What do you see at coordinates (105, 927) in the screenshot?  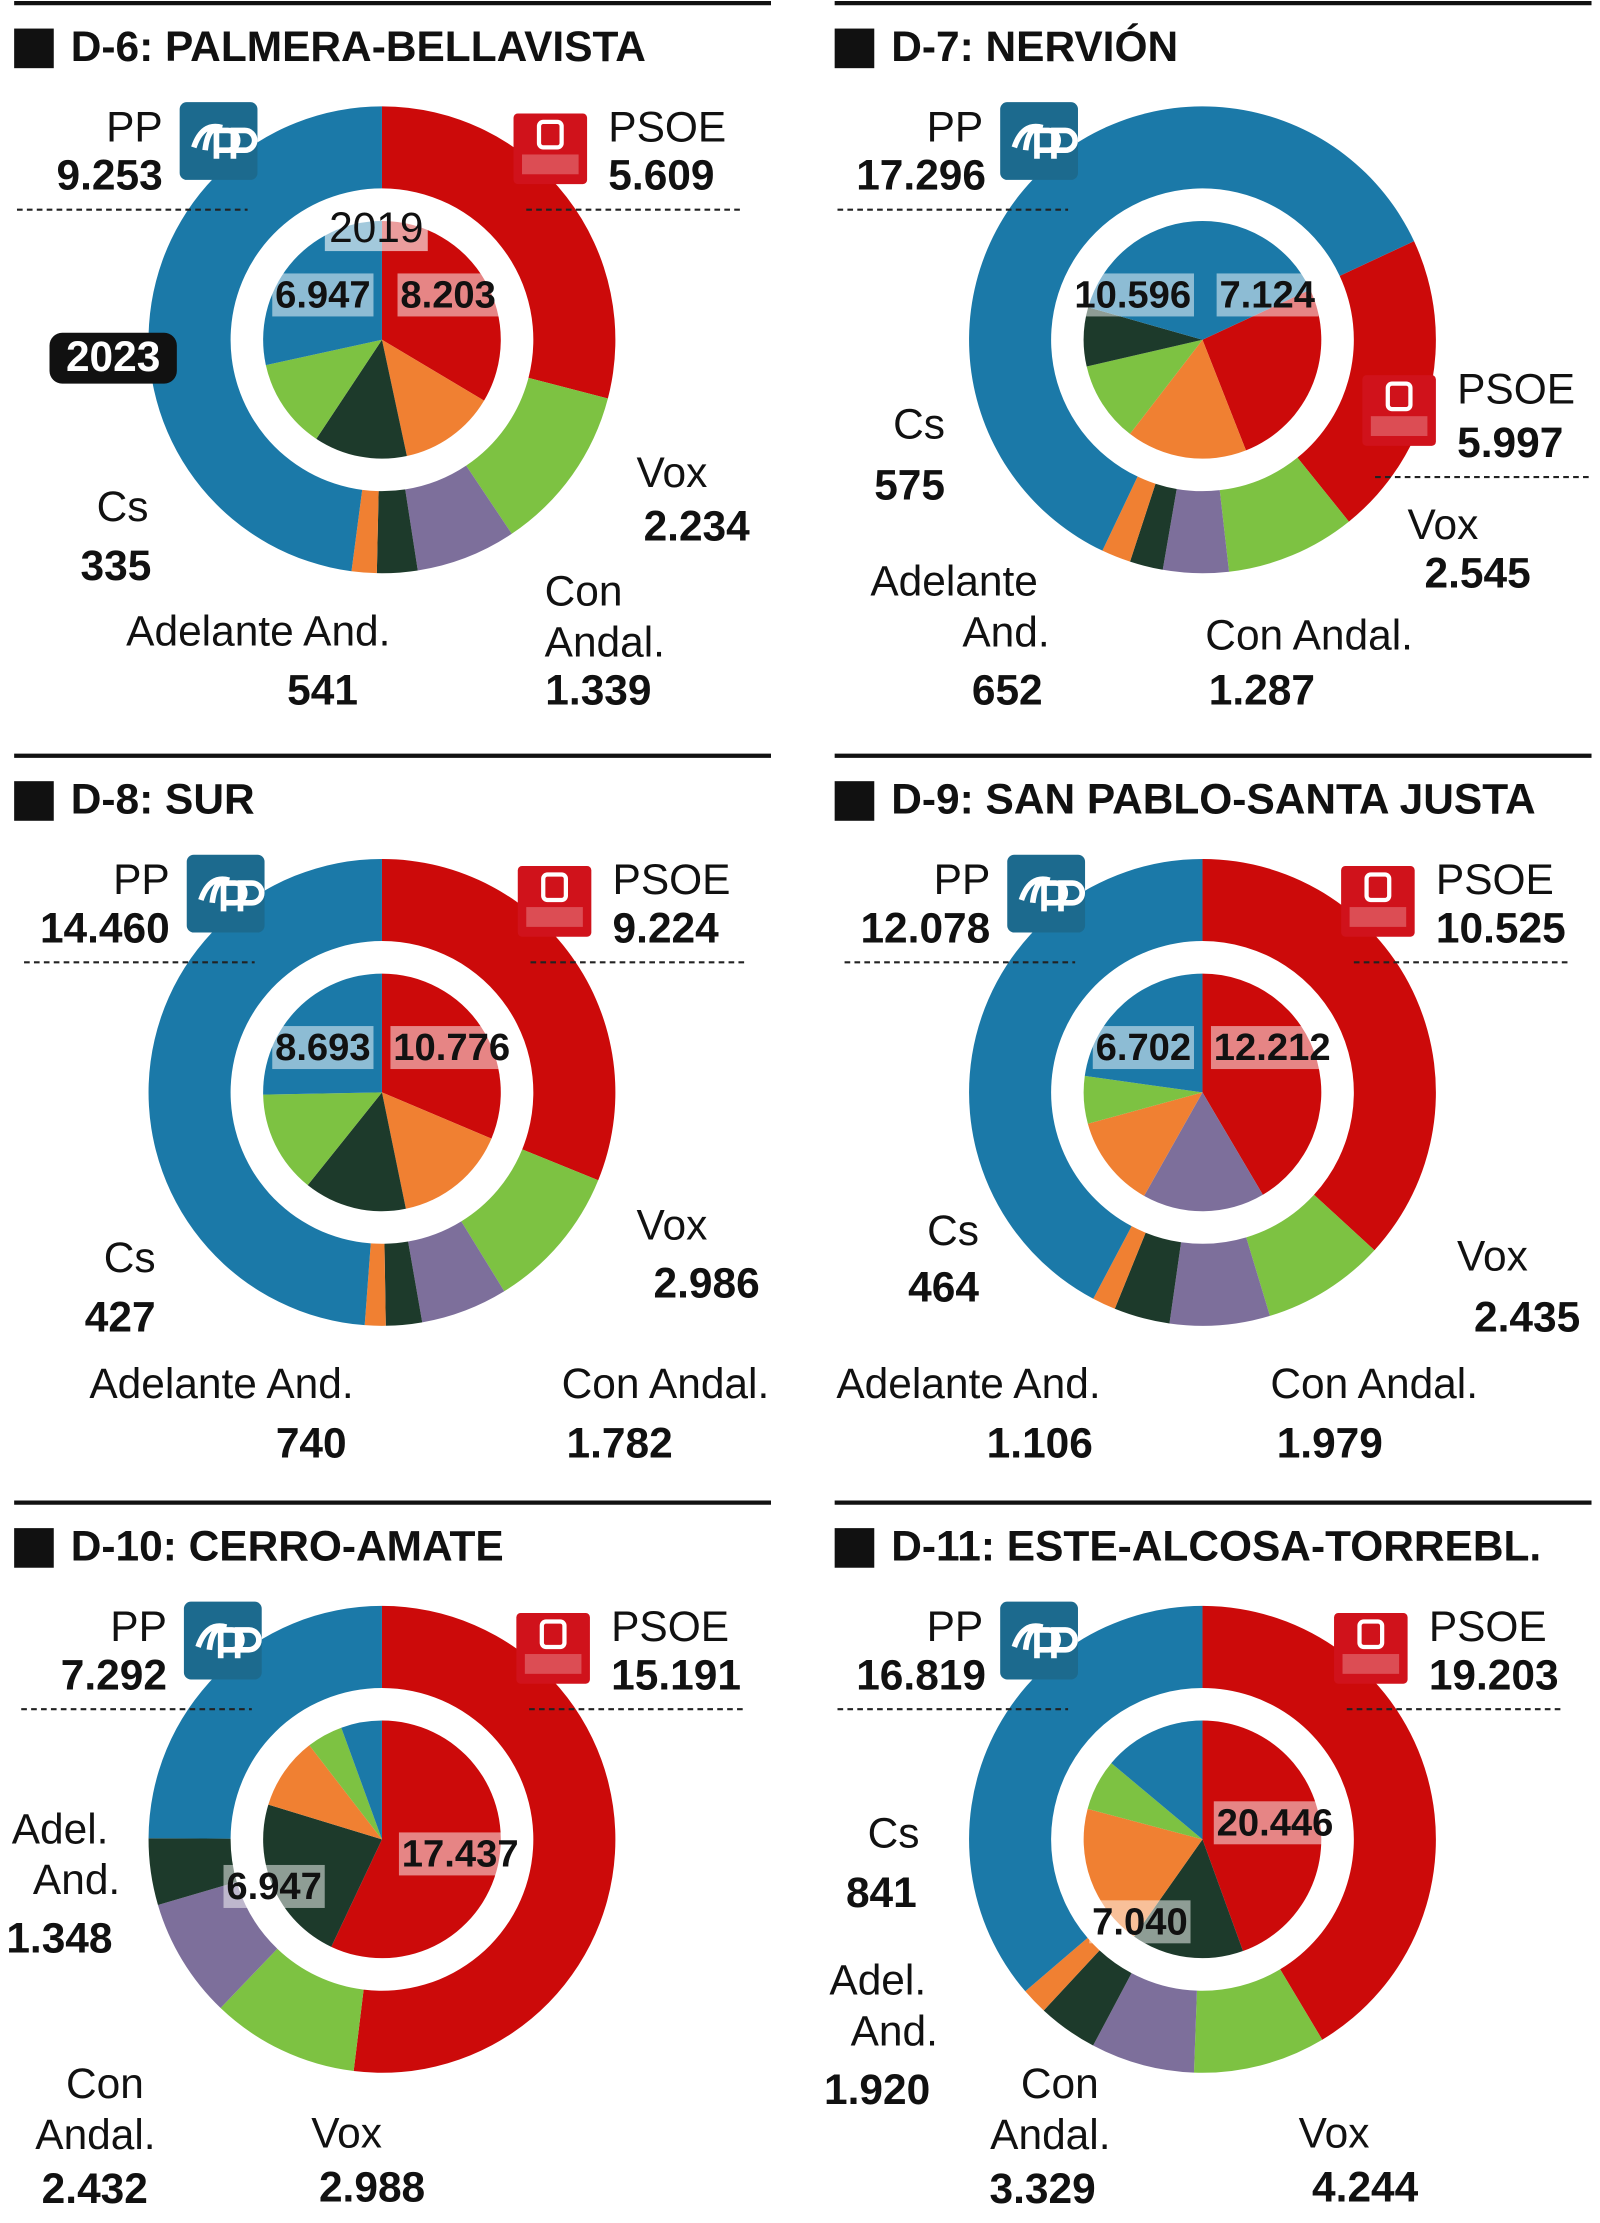 I see `value-label: 14.460` at bounding box center [105, 927].